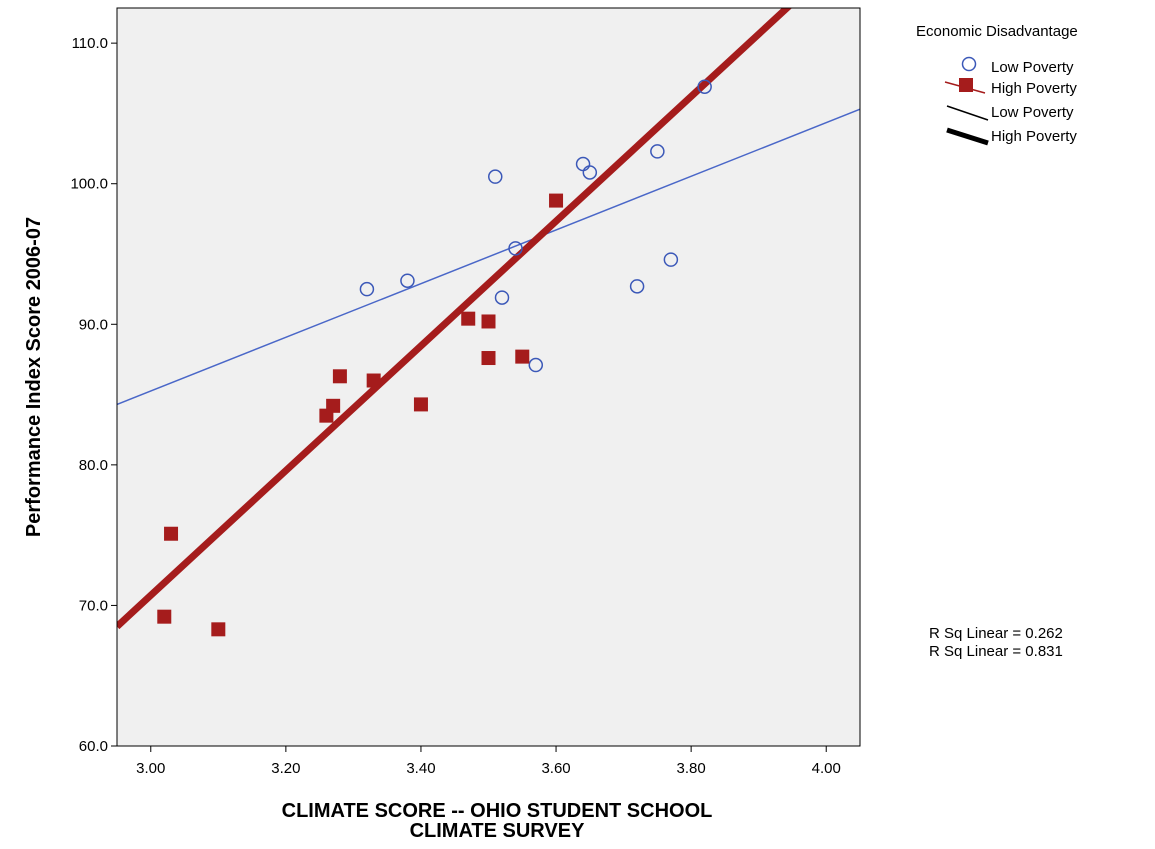  I want to click on x-tick-label: 3.80, so click(691, 768).